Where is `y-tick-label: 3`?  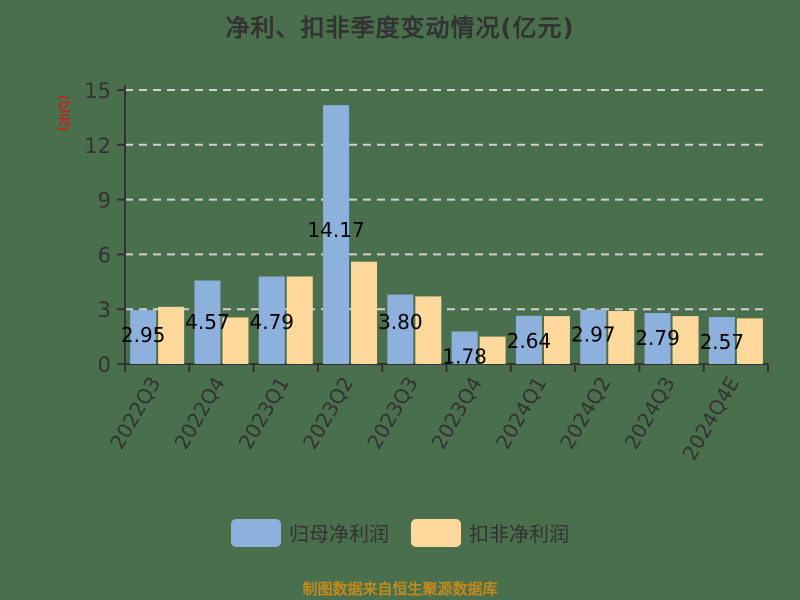
y-tick-label: 3 is located at coordinates (104, 310).